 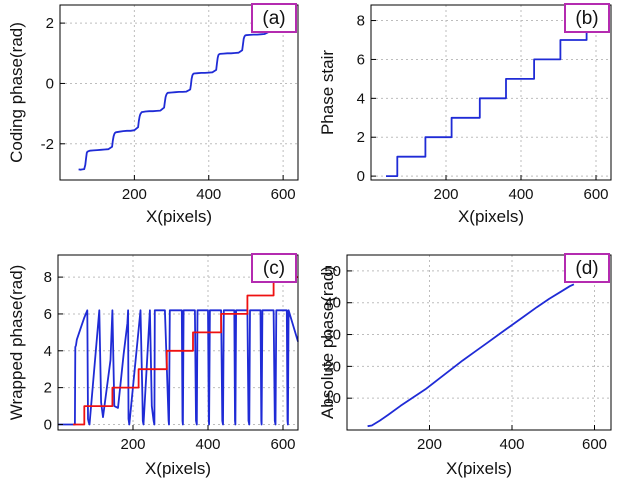 I want to click on panel-tag-label: (b), so click(x=586, y=18).